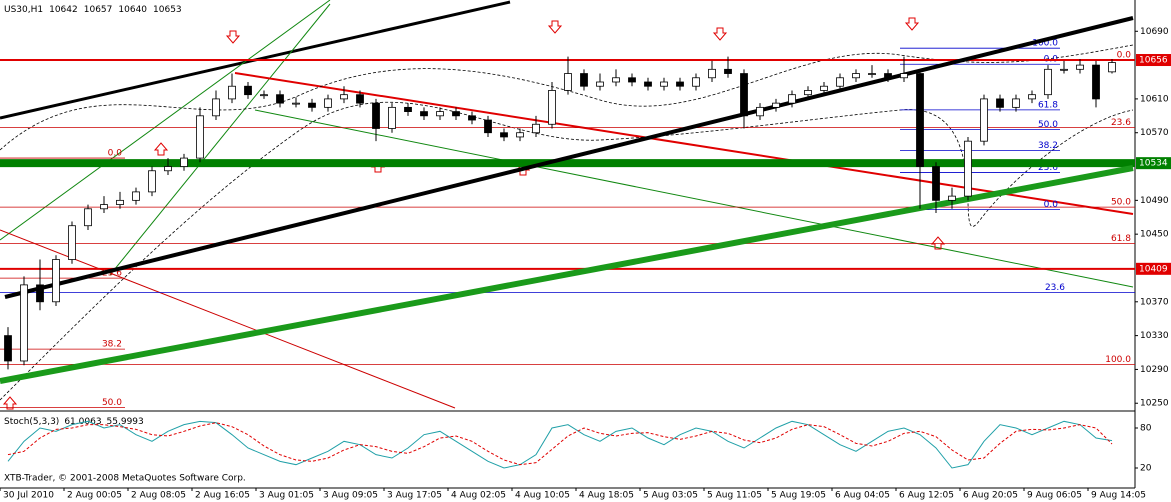 The height and width of the screenshot is (502, 1171). Describe the element at coordinates (1146, 429) in the screenshot. I see `indicator-tick-label: 80` at that location.